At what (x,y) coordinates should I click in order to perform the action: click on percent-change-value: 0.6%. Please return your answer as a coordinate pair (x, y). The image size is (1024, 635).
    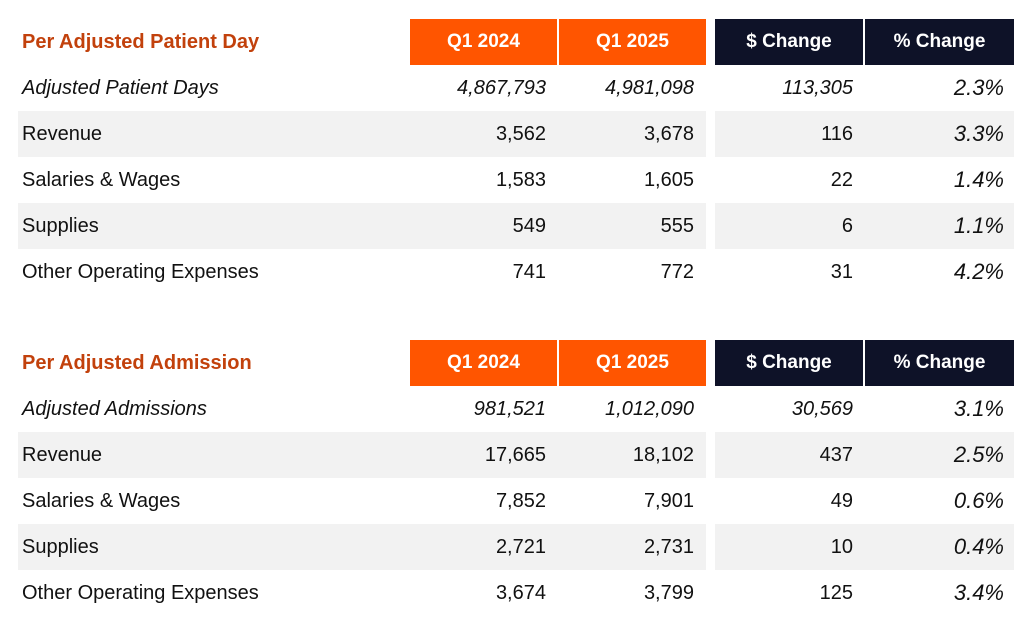
    Looking at the image, I should click on (978, 500).